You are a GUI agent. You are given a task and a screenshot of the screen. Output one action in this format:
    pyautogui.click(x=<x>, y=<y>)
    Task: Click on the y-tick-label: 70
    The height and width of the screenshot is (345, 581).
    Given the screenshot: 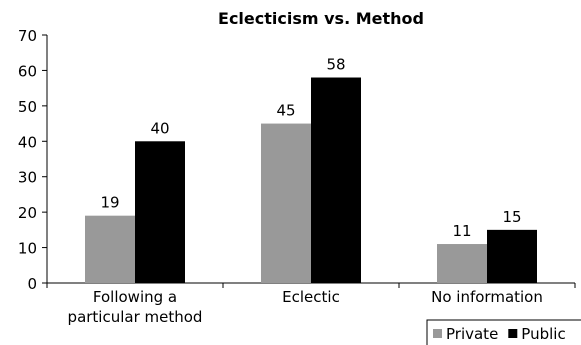 What is the action you would take?
    pyautogui.click(x=27, y=36)
    